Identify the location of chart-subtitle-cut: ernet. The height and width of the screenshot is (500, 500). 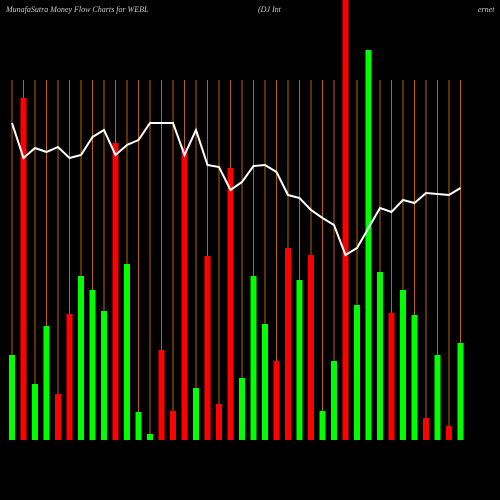
(486, 9).